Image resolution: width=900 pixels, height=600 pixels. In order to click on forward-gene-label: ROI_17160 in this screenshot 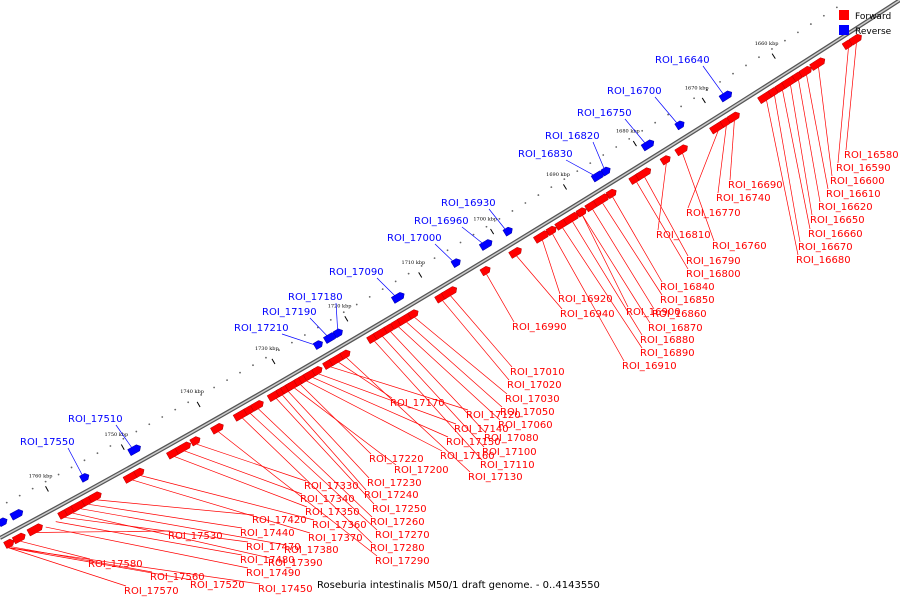, I will do `click(467, 456)`.